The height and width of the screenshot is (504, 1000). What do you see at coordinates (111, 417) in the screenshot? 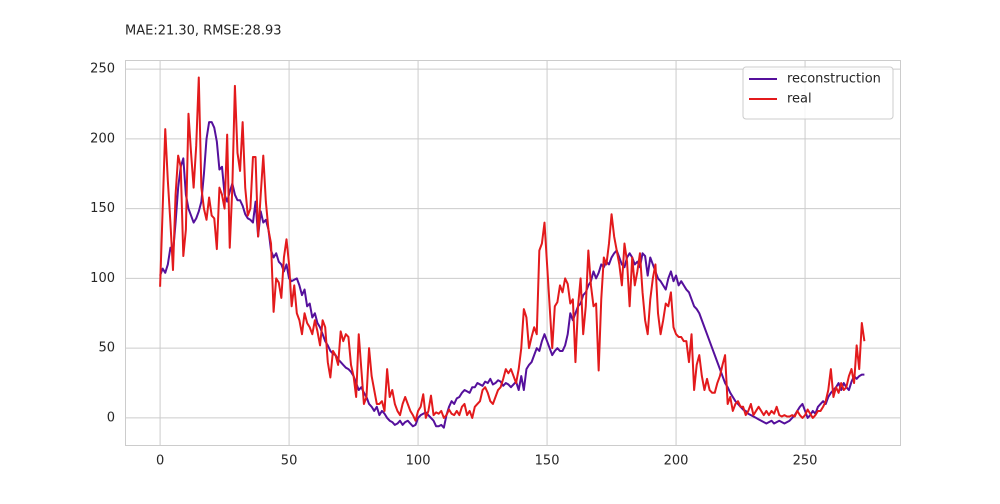
I see `y-tick-label: 0` at bounding box center [111, 417].